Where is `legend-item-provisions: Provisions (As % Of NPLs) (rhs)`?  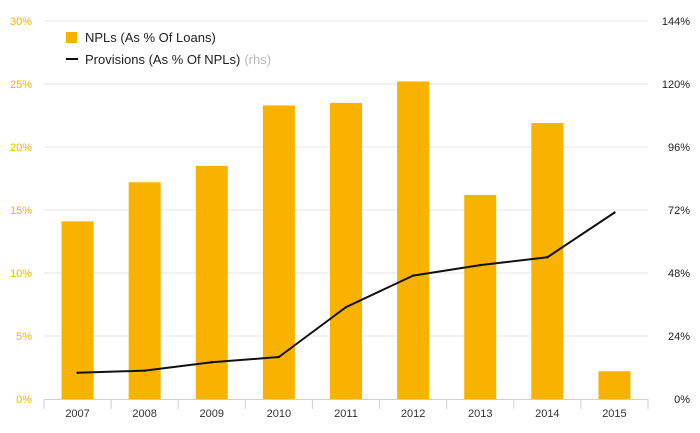 legend-item-provisions: Provisions (As % Of NPLs) (rhs) is located at coordinates (168, 59).